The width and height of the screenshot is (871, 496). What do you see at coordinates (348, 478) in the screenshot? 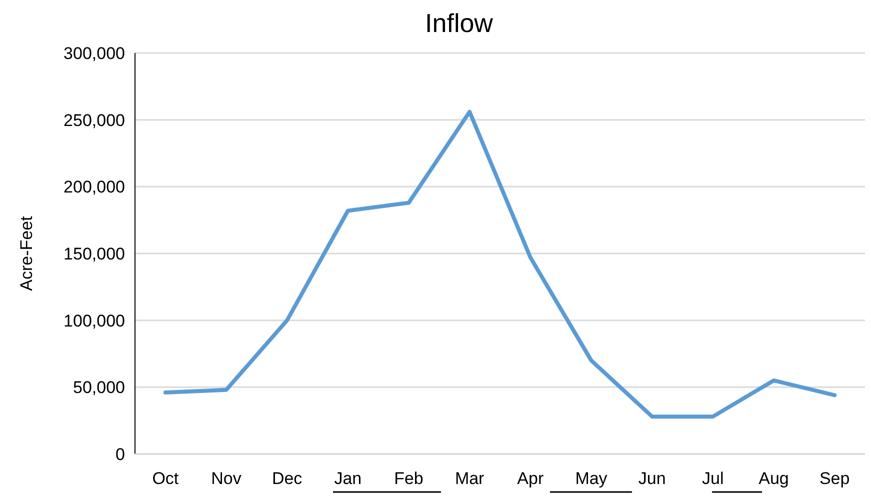
I see `x-tick-label: Jan` at bounding box center [348, 478].